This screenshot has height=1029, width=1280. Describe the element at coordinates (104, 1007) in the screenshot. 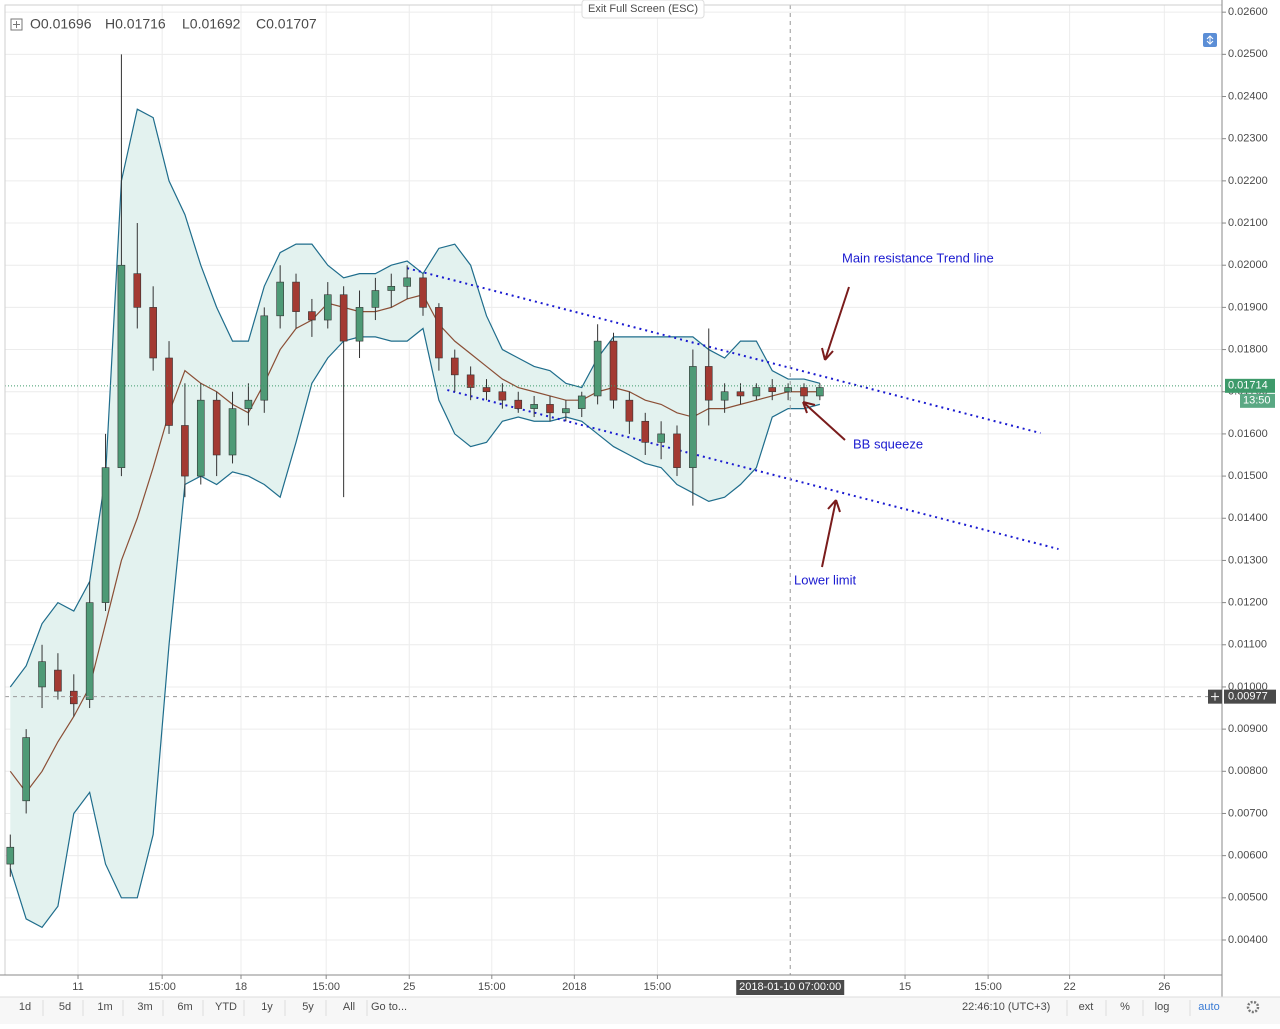

I see `range-button: 1m` at that location.